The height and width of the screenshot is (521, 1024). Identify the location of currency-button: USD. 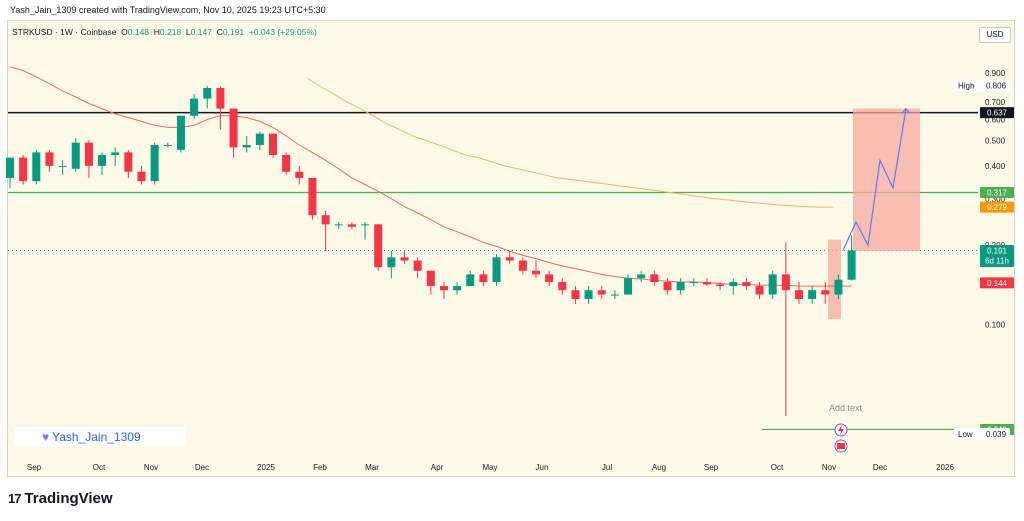
(995, 35).